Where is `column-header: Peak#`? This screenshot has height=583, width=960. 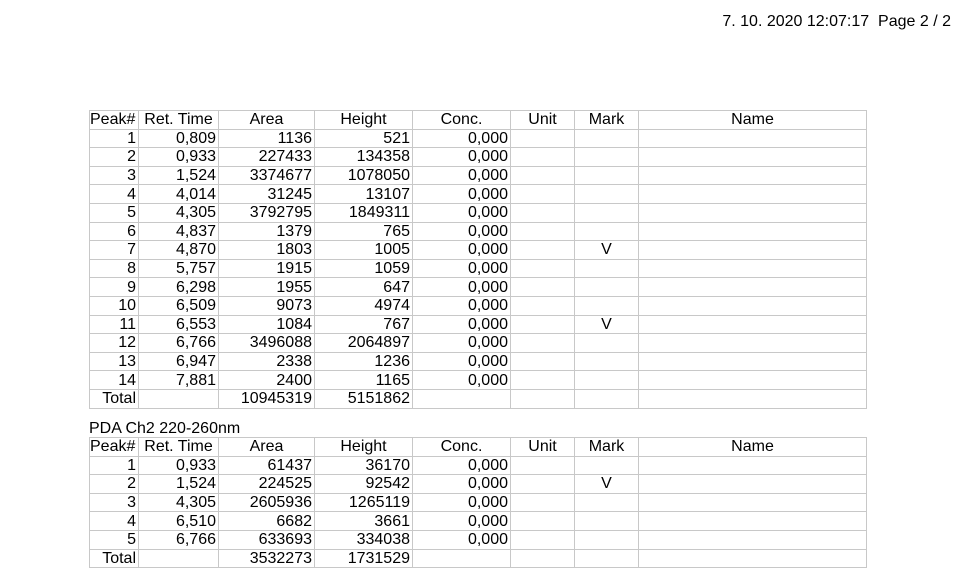
column-header: Peak# is located at coordinates (114, 120).